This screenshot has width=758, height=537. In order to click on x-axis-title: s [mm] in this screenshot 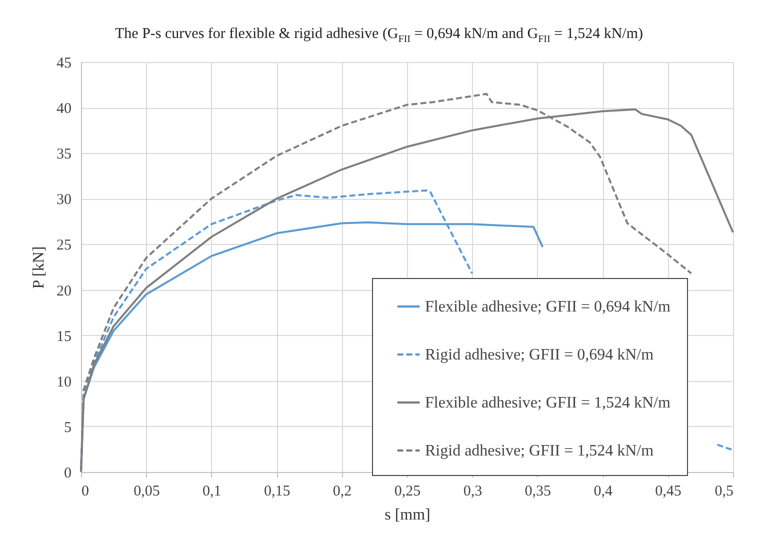, I will do `click(407, 515)`.